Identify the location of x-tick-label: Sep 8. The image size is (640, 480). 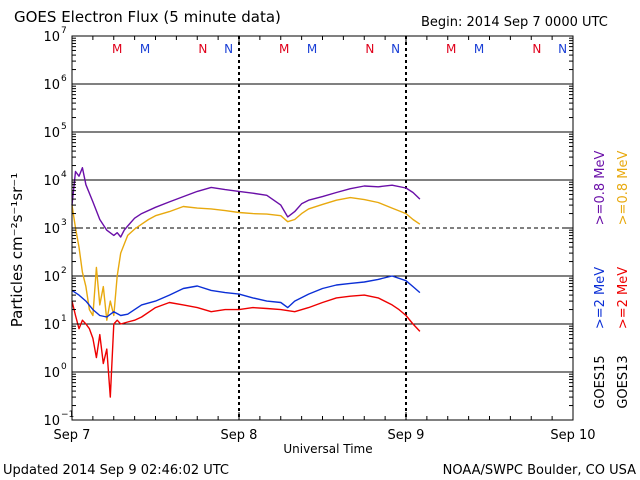
(239, 435).